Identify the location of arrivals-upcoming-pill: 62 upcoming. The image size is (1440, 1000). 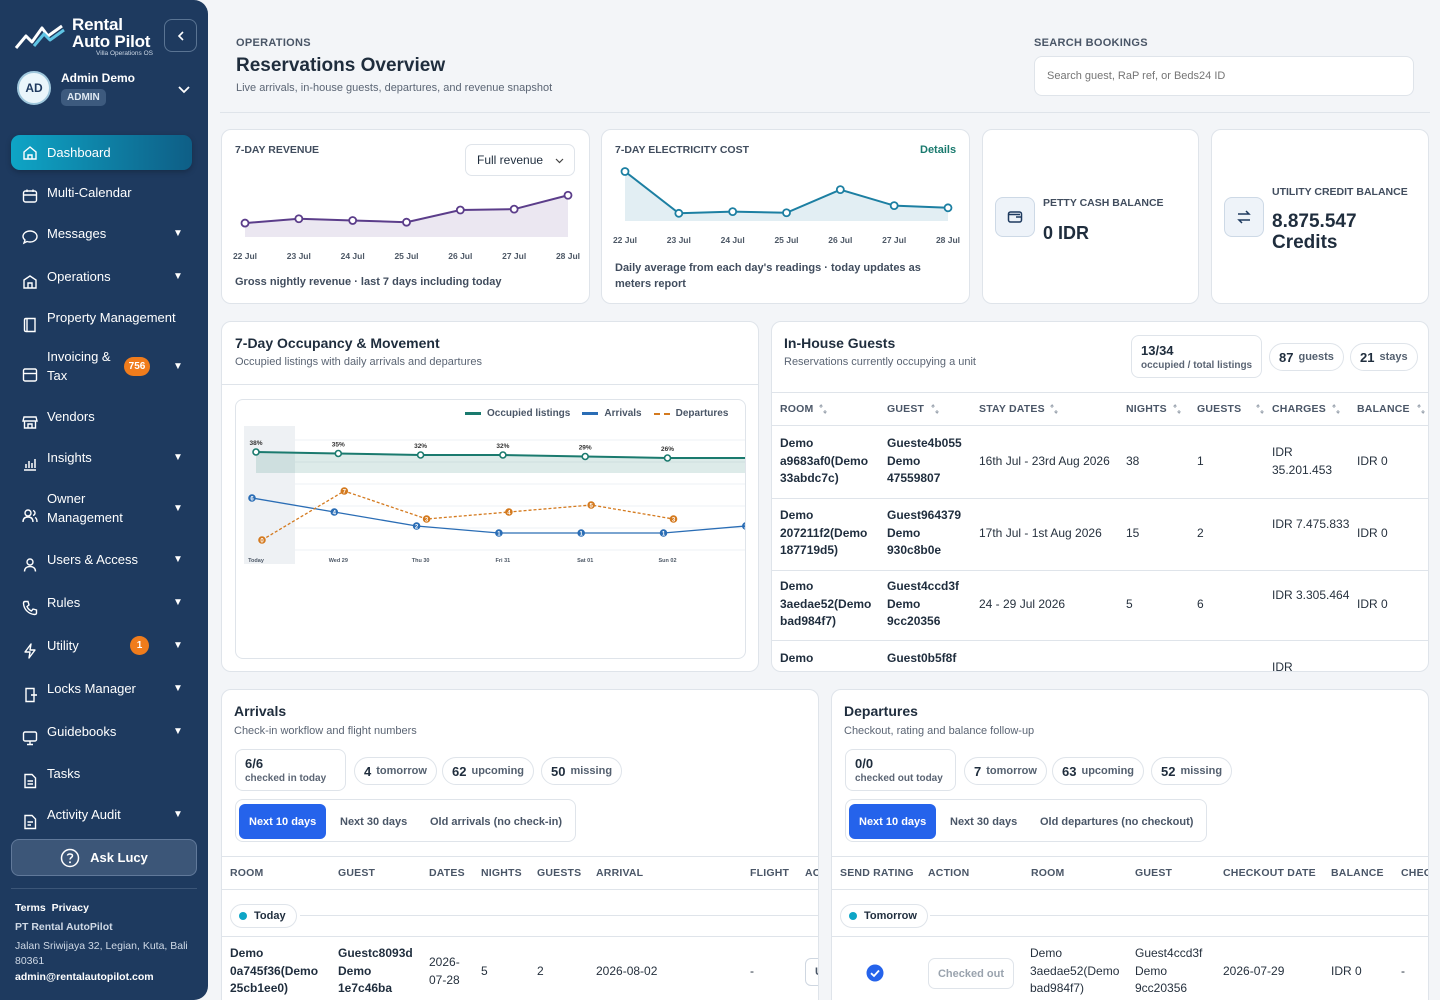
(488, 771).